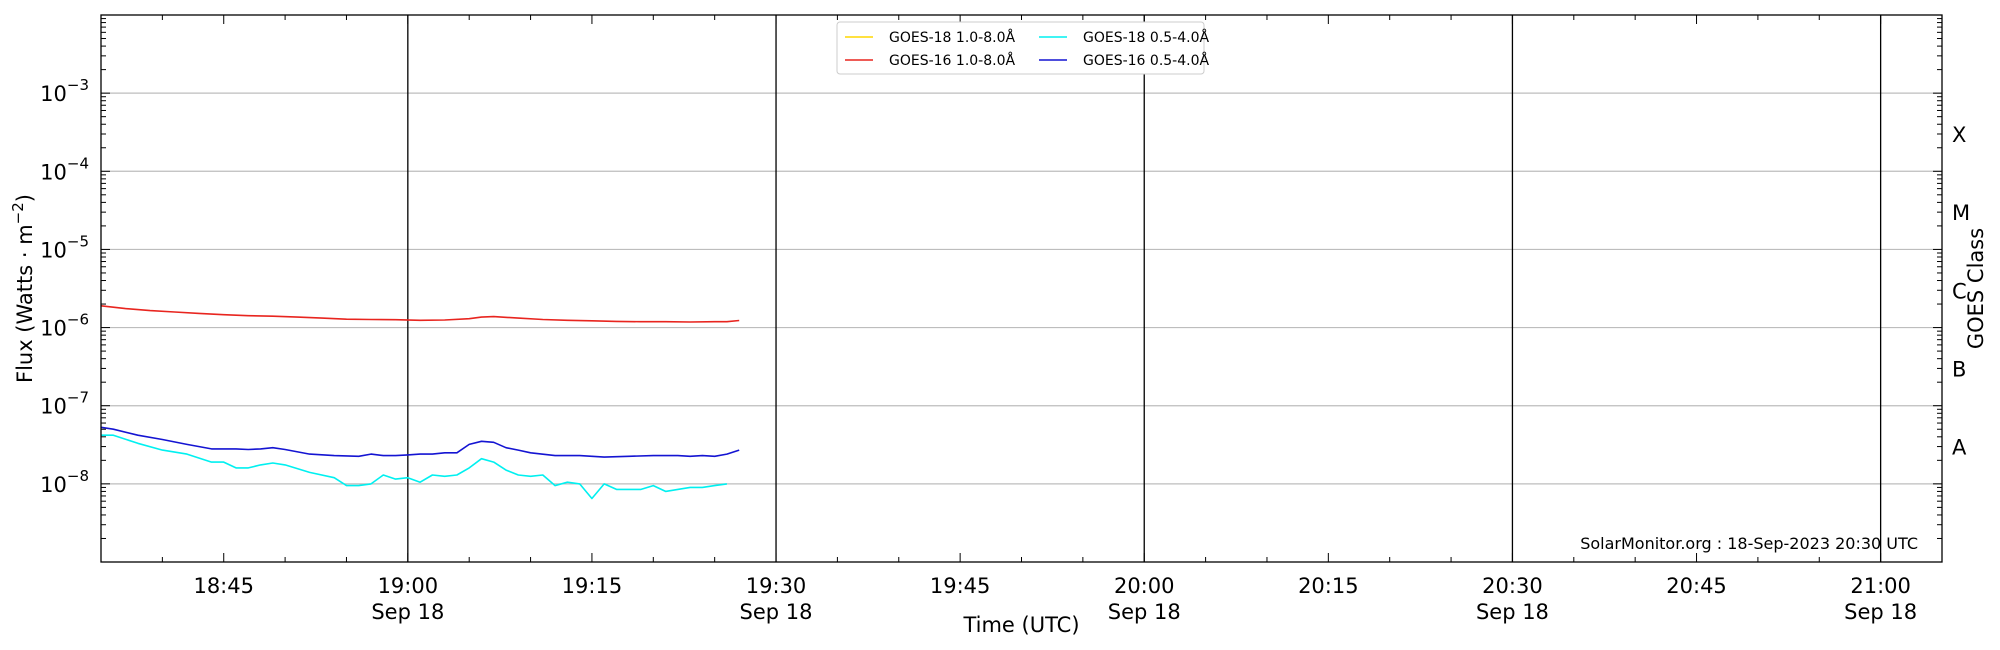 This screenshot has width=2000, height=650. Describe the element at coordinates (64, 247) in the screenshot. I see `y-tick-label: 10⁻⁵` at that location.